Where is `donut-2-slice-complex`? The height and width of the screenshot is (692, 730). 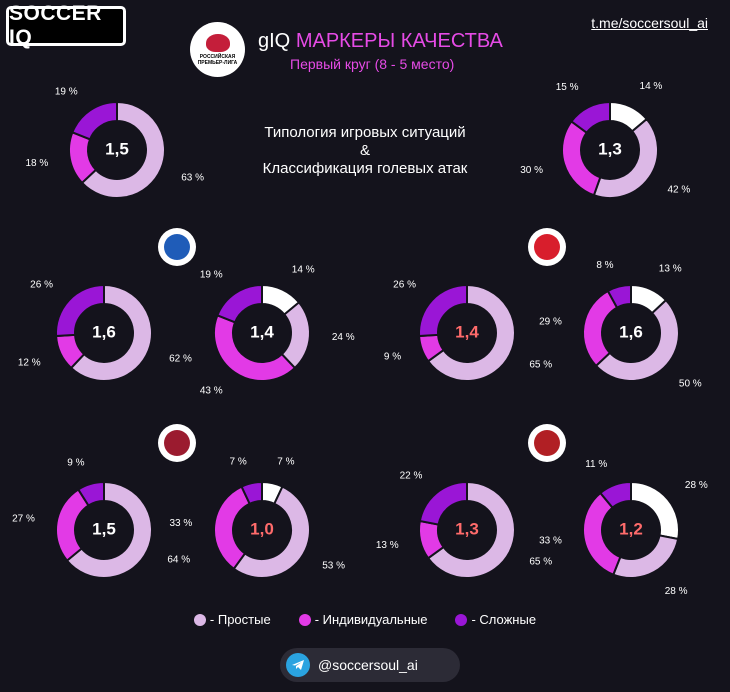
donut-2-slice-complex is located at coordinates (80, 310).